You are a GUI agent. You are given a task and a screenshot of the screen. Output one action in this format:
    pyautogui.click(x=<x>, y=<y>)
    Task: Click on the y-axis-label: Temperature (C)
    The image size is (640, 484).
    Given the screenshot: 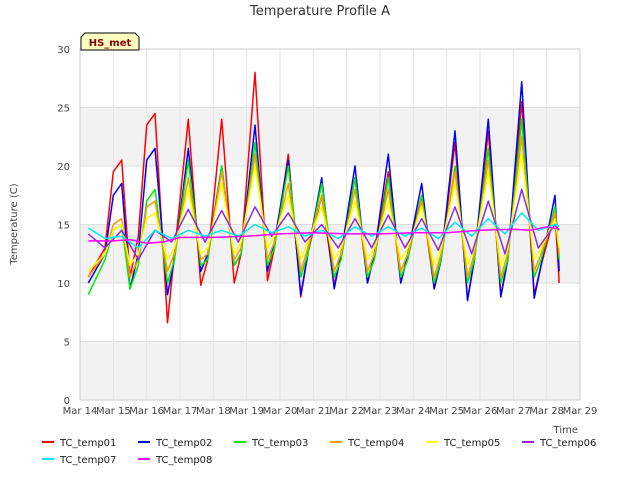 What is the action you would take?
    pyautogui.click(x=14, y=224)
    